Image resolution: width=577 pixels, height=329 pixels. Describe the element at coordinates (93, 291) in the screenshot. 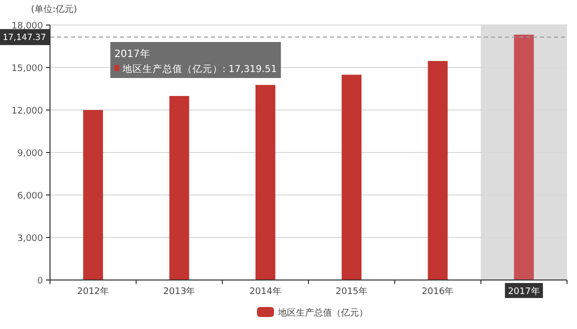

I see `x-tick-label: 2012年` at that location.